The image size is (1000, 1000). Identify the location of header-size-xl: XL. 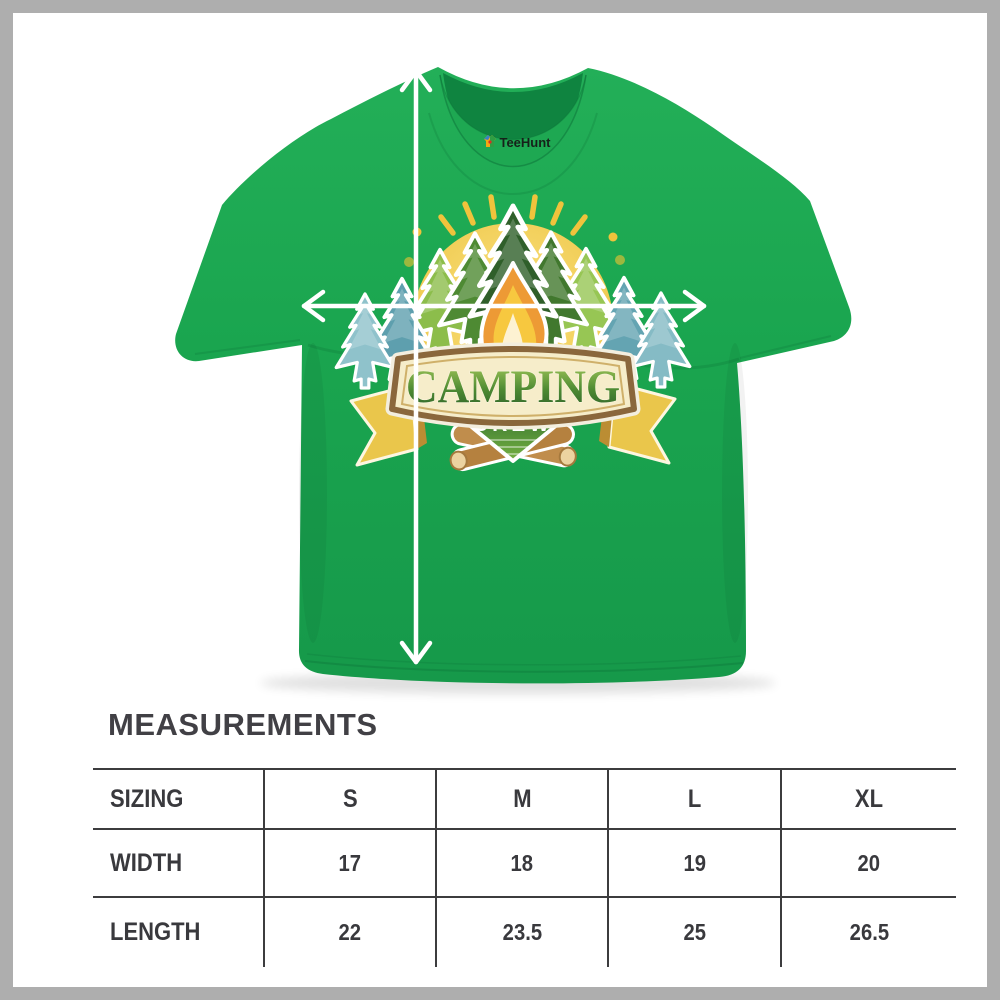
(868, 799).